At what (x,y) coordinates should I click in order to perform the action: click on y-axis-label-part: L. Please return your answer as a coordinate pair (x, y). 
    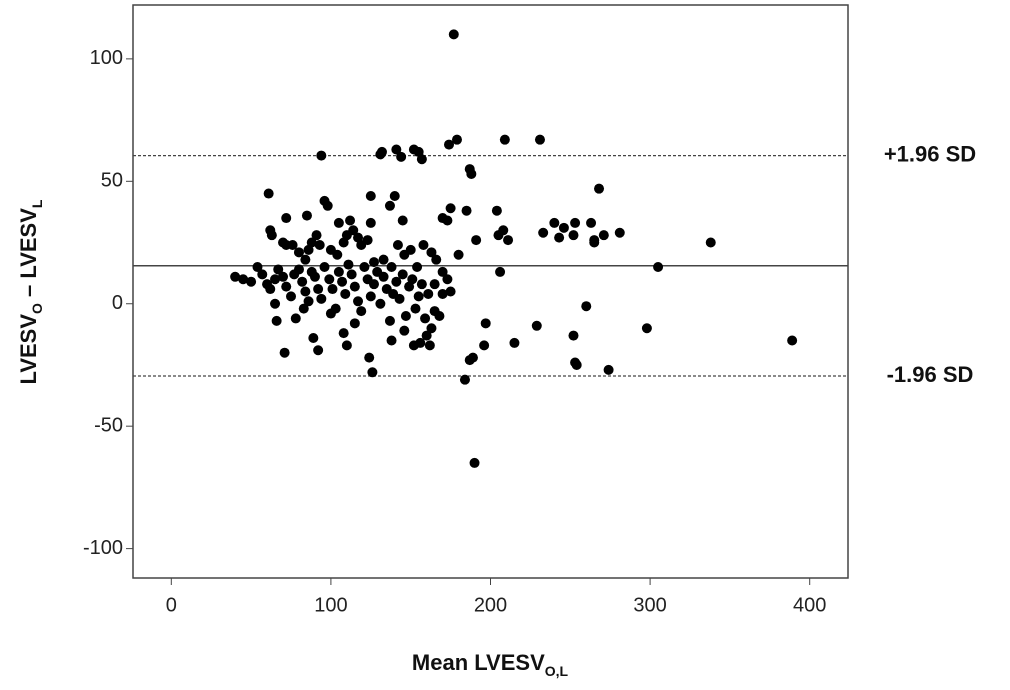
    Looking at the image, I should click on (37, 203).